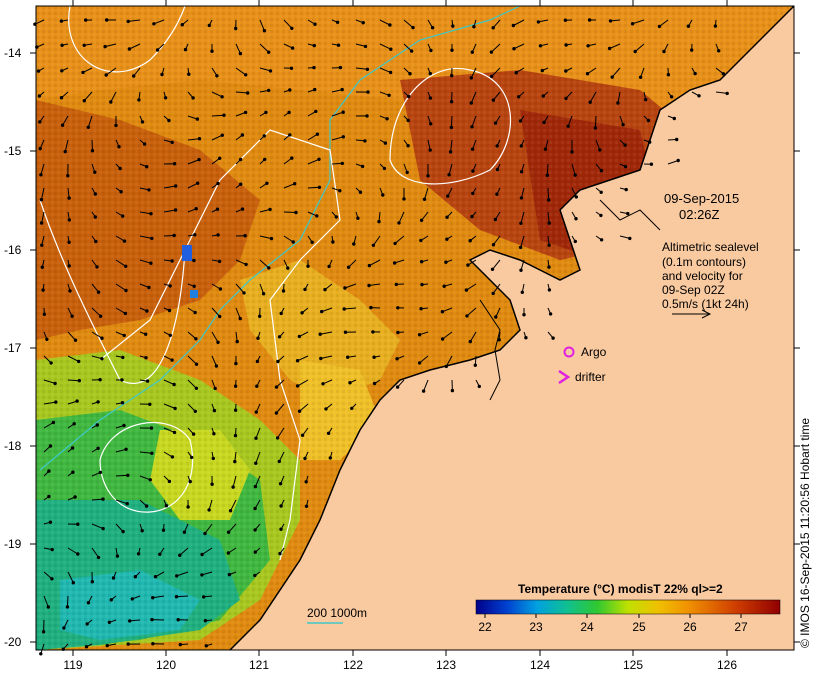  What do you see at coordinates (690, 627) in the screenshot?
I see `colorbar-tick-label: 26` at bounding box center [690, 627].